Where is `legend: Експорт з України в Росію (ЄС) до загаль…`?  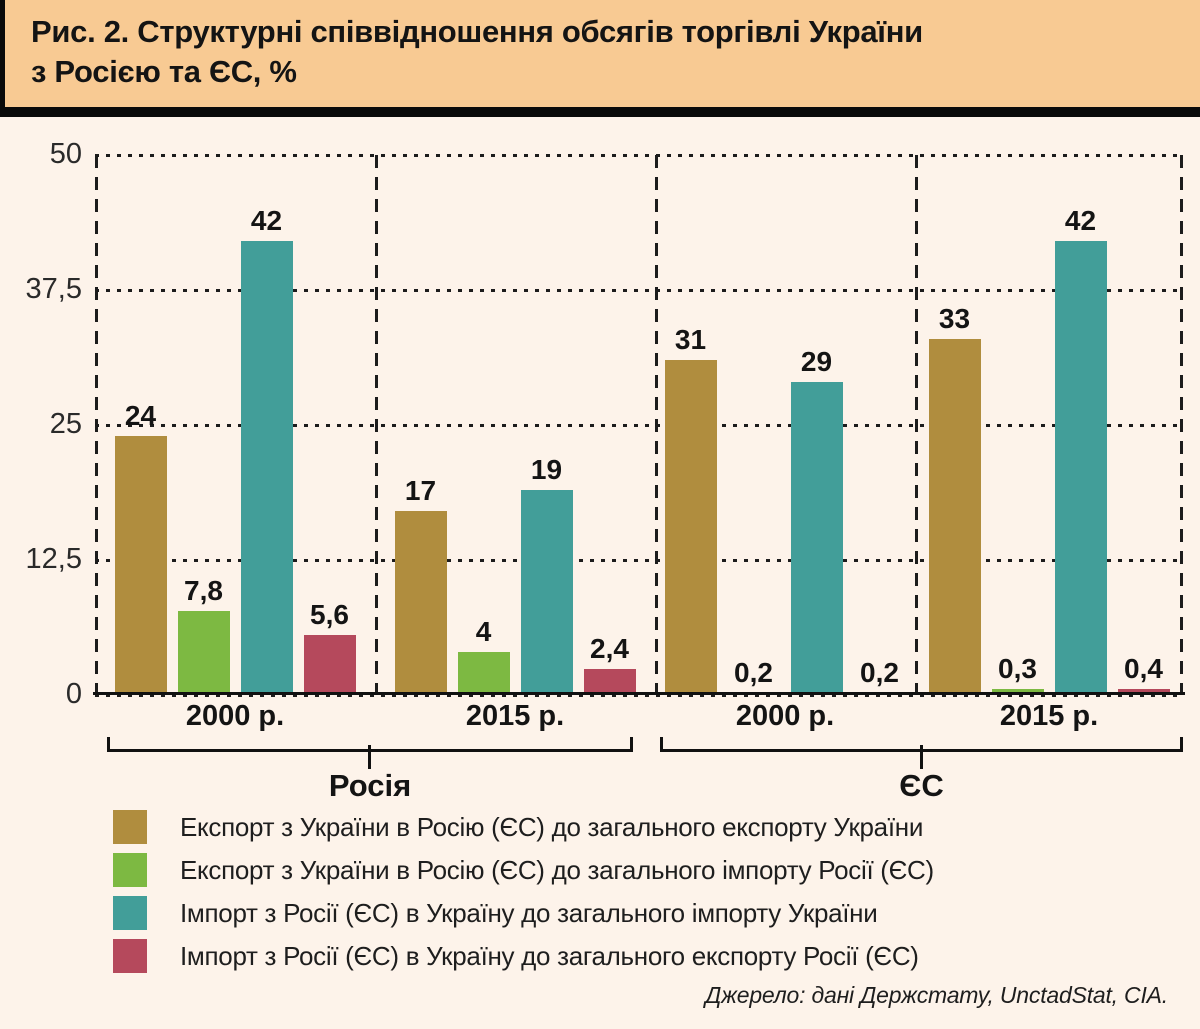 legend: Експорт з України в Росію (ЄС) до загаль… is located at coordinates (523, 896).